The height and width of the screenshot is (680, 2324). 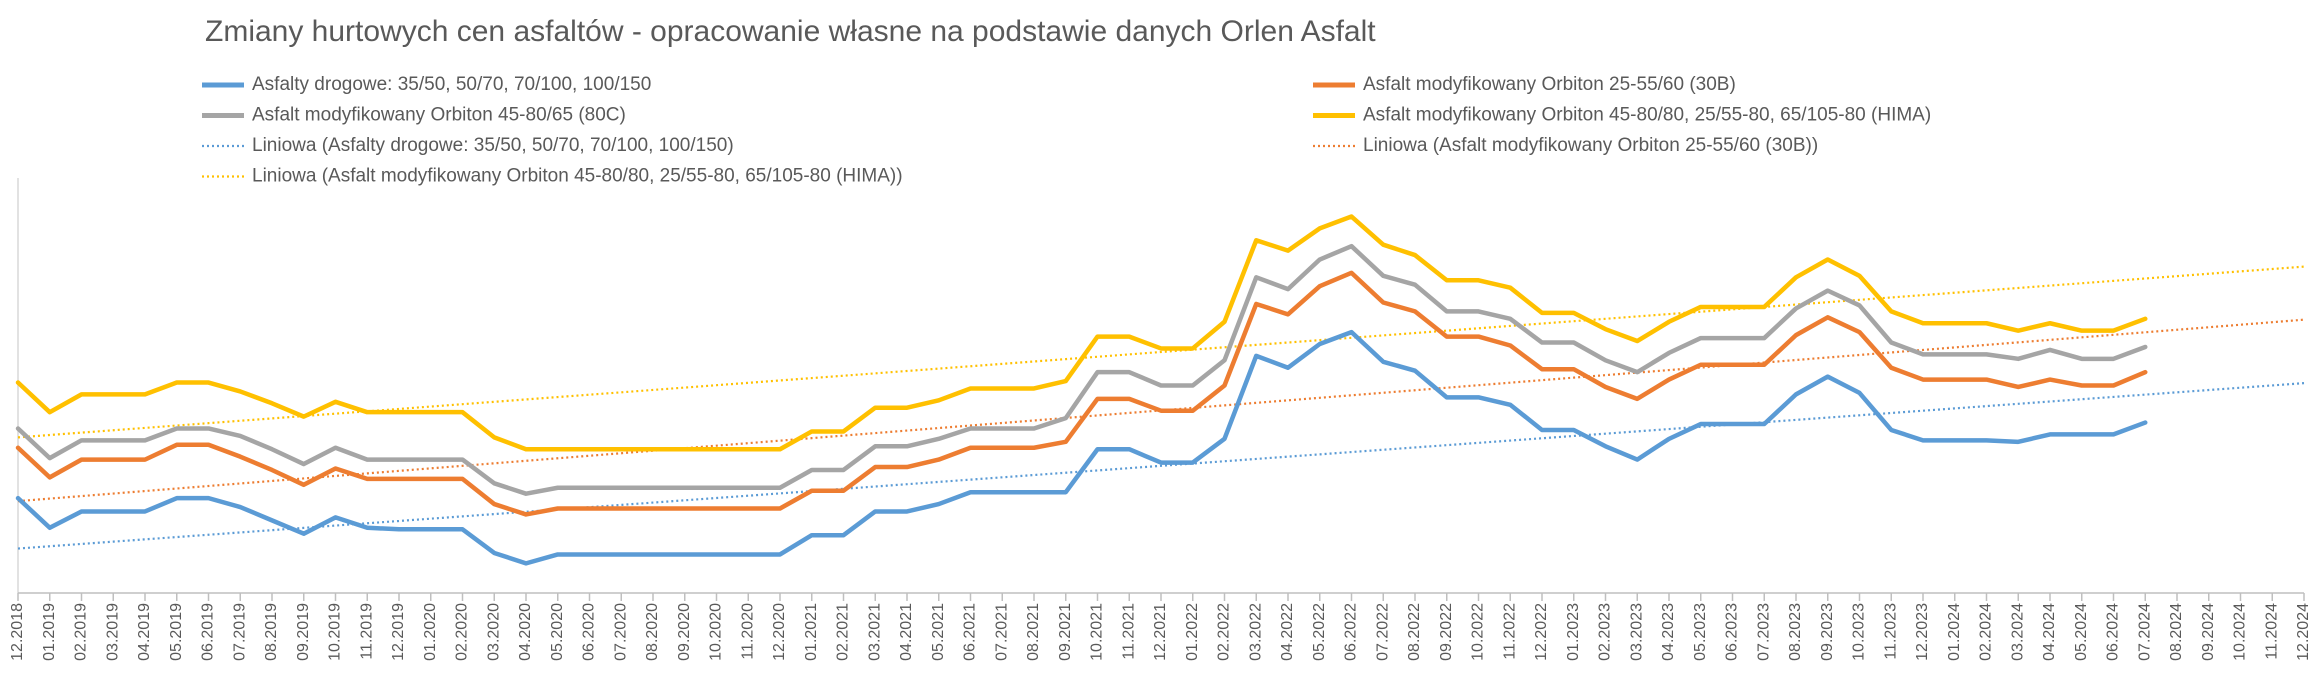 I want to click on x-tick-label: 11.2020, so click(x=747, y=631).